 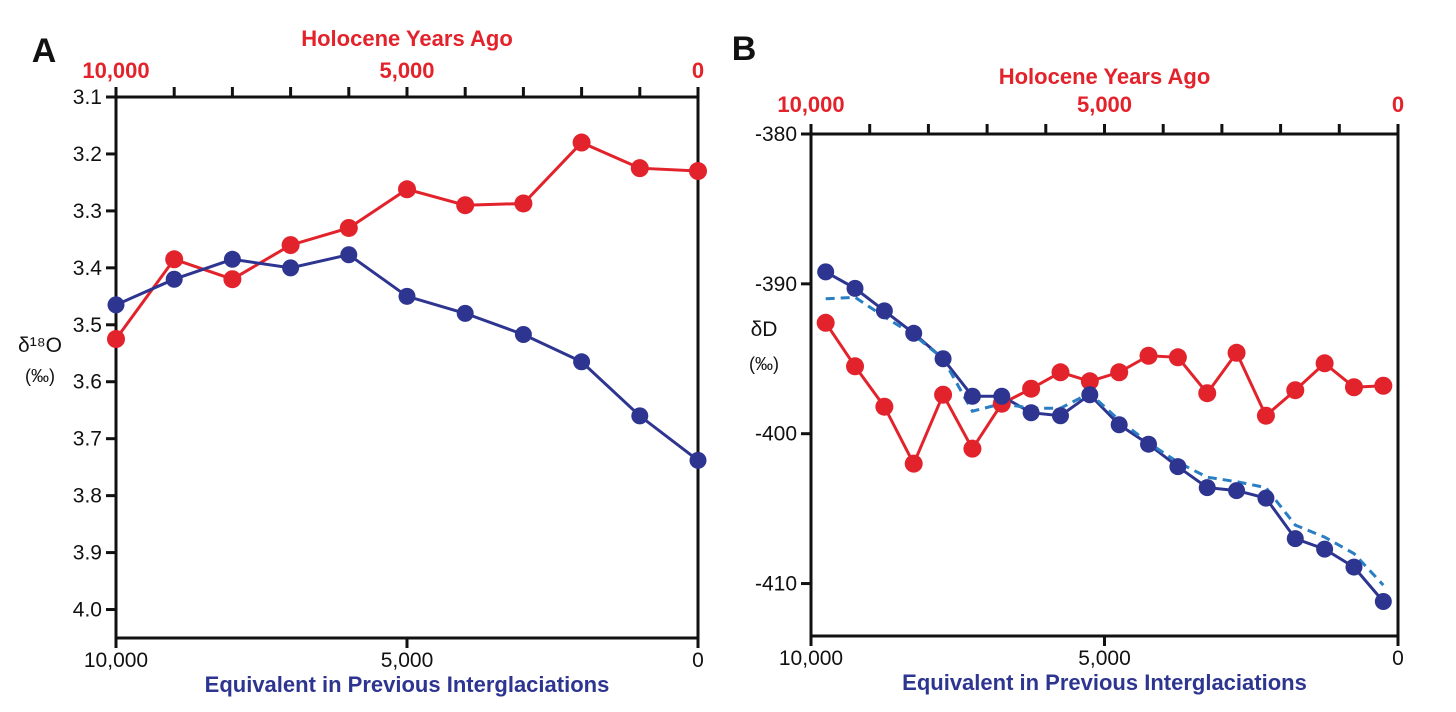 What do you see at coordinates (40, 345) in the screenshot?
I see `y-axis-title: δ¹⁸O` at bounding box center [40, 345].